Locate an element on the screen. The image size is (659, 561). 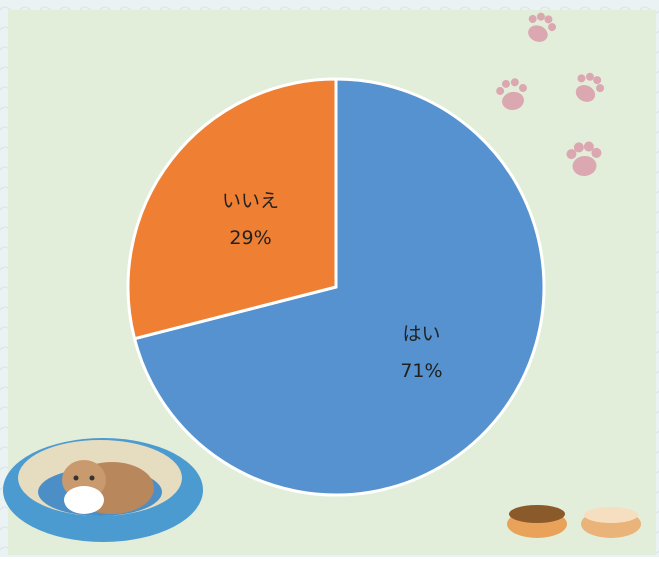
slice-value-label: 29% is located at coordinates (250, 238).